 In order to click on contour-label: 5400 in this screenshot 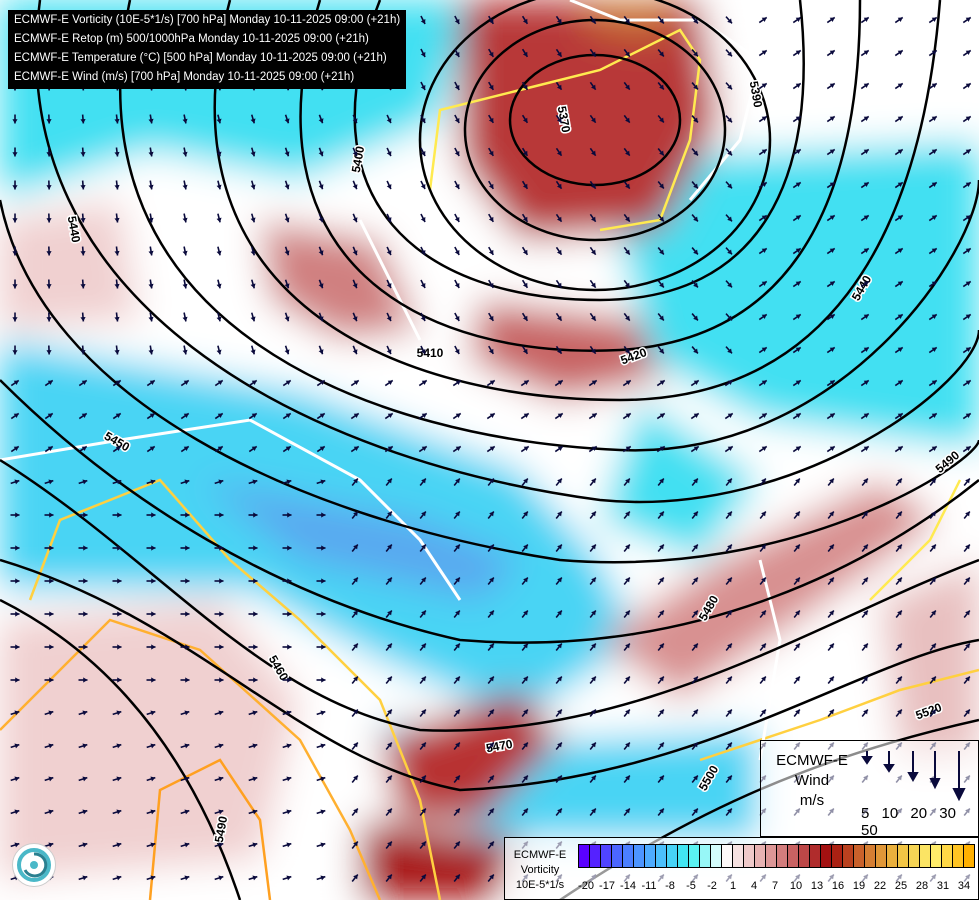, I will do `click(358, 159)`.